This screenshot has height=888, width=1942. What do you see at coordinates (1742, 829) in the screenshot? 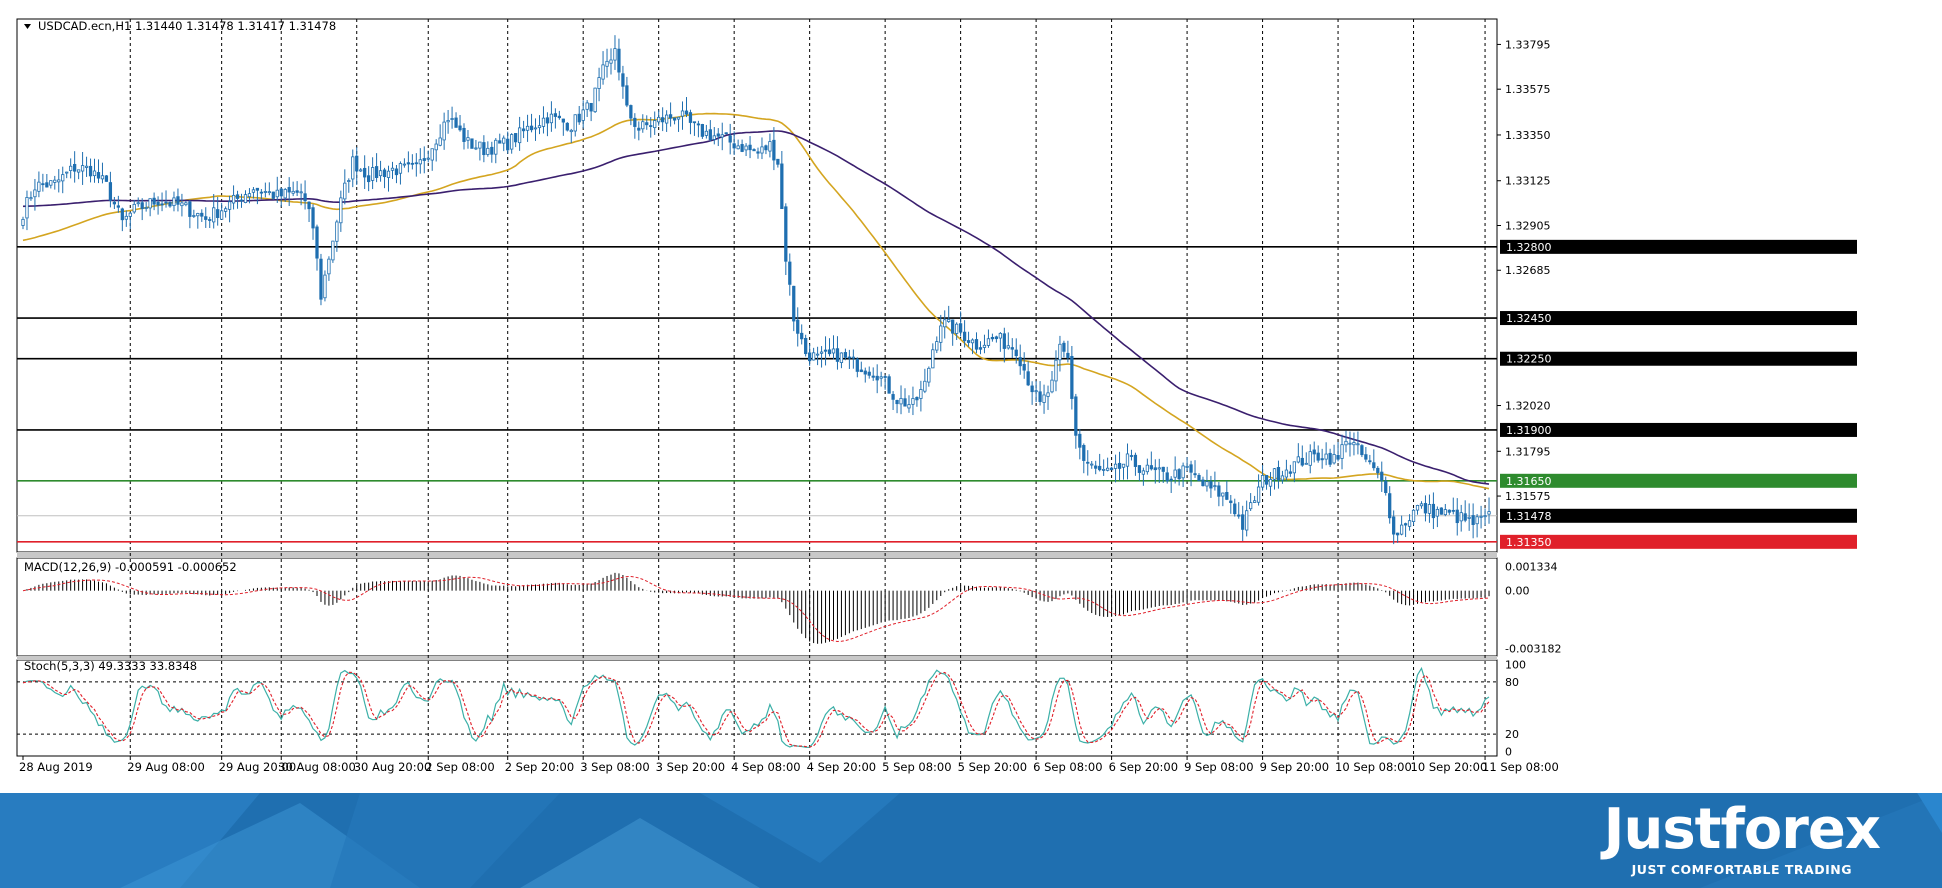
I see `brand-name: Justforex` at bounding box center [1742, 829].